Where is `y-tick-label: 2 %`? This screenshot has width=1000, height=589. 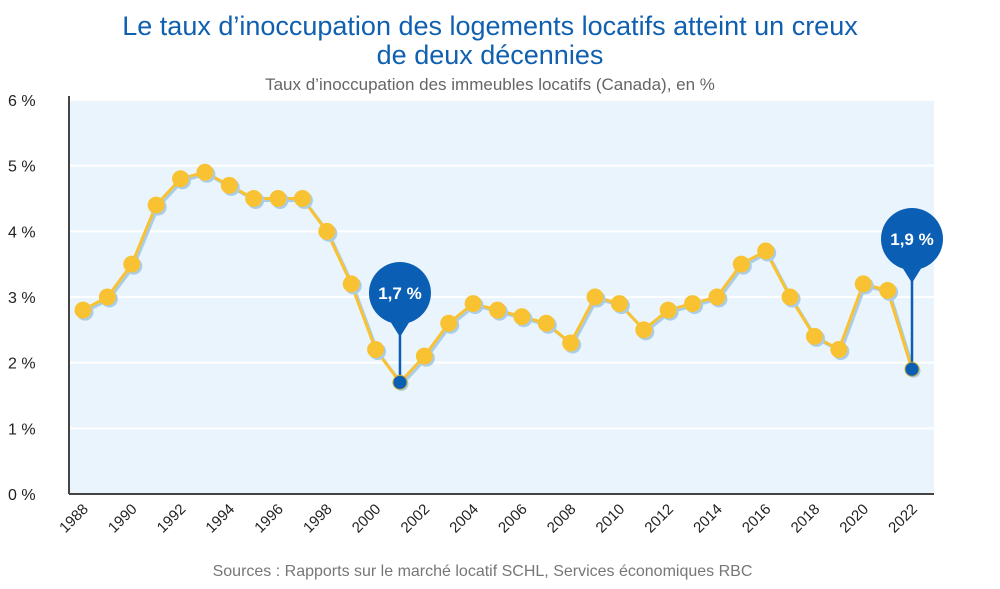 y-tick-label: 2 % is located at coordinates (22, 364).